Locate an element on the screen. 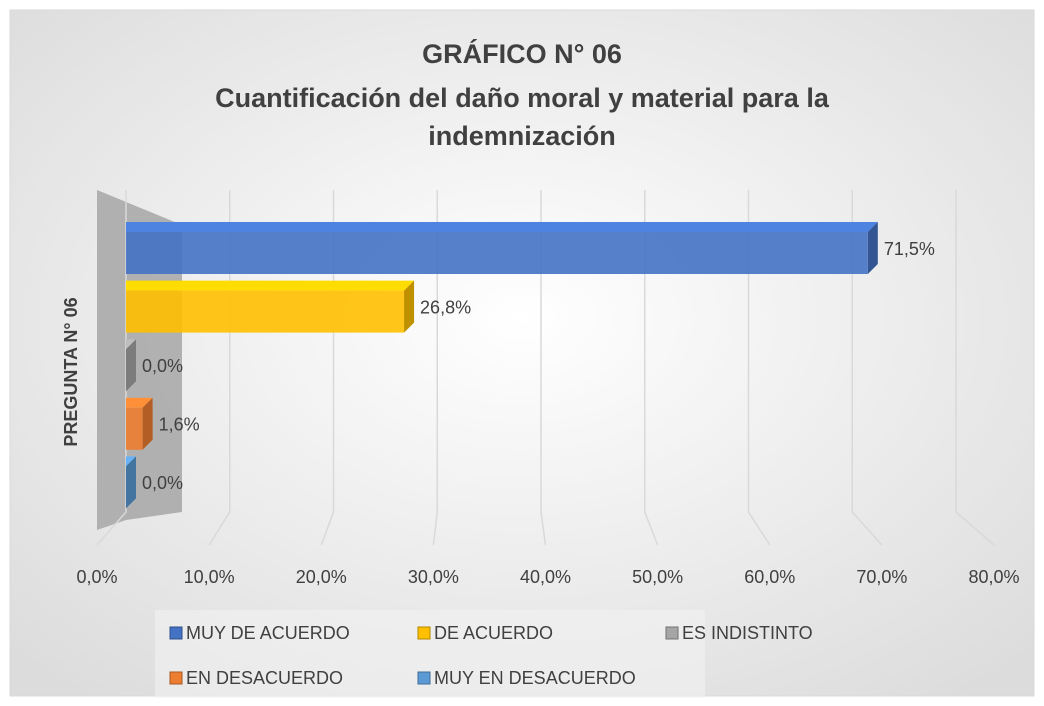 This screenshot has height=706, width=1044. x-tick-label: 30,0% is located at coordinates (433, 577).